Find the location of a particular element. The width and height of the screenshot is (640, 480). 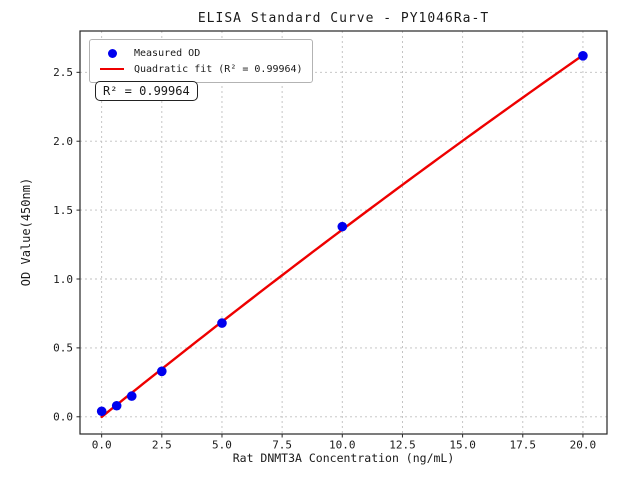

x-tick-label: 5.0 is located at coordinates (222, 445).